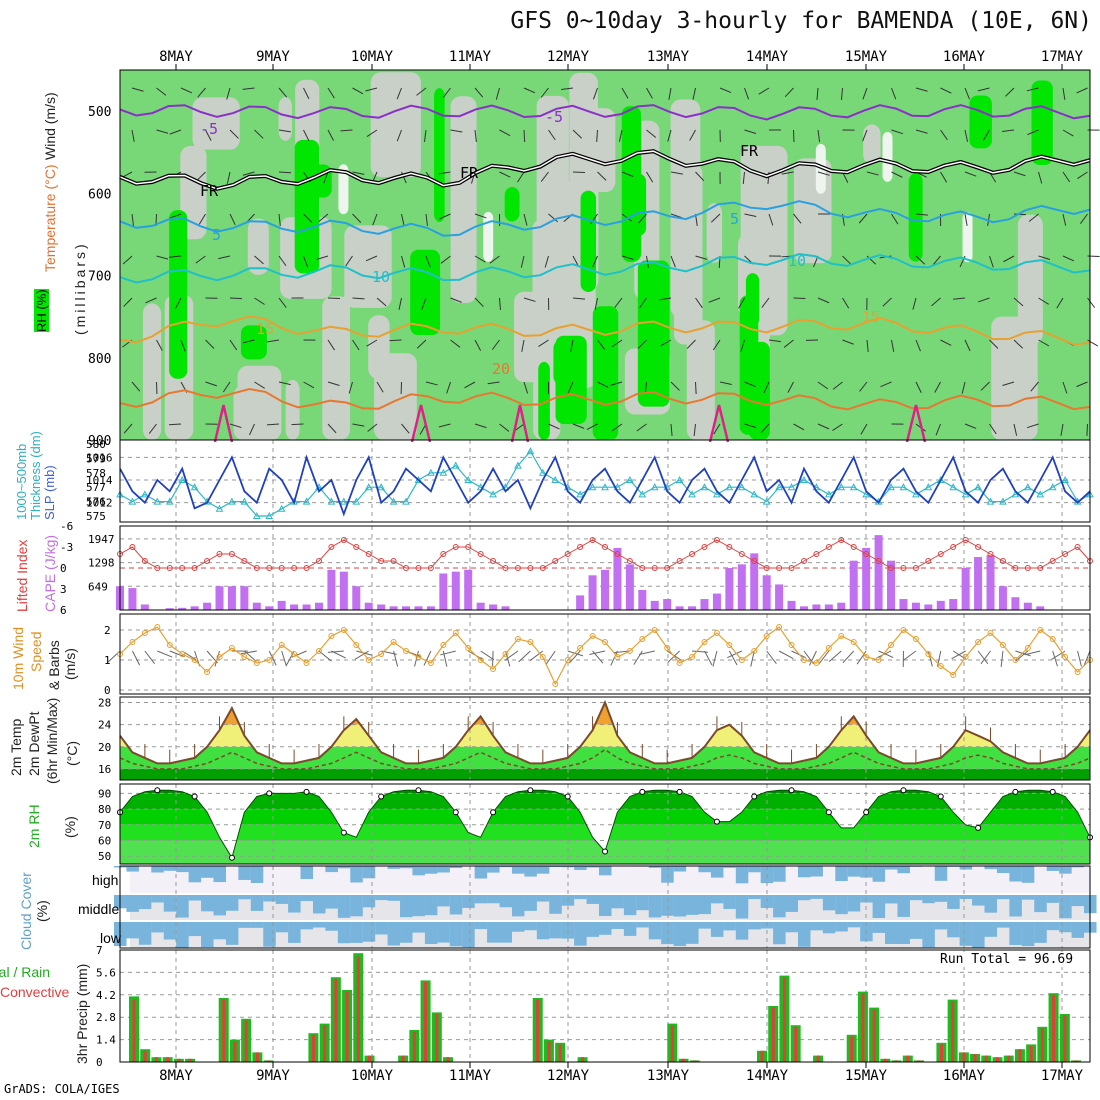 The width and height of the screenshot is (1100, 1100). I want to click on li-tick: 6, so click(63, 610).